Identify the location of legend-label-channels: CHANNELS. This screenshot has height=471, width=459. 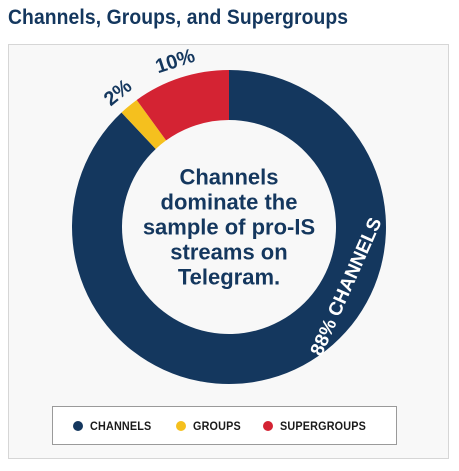
(121, 425).